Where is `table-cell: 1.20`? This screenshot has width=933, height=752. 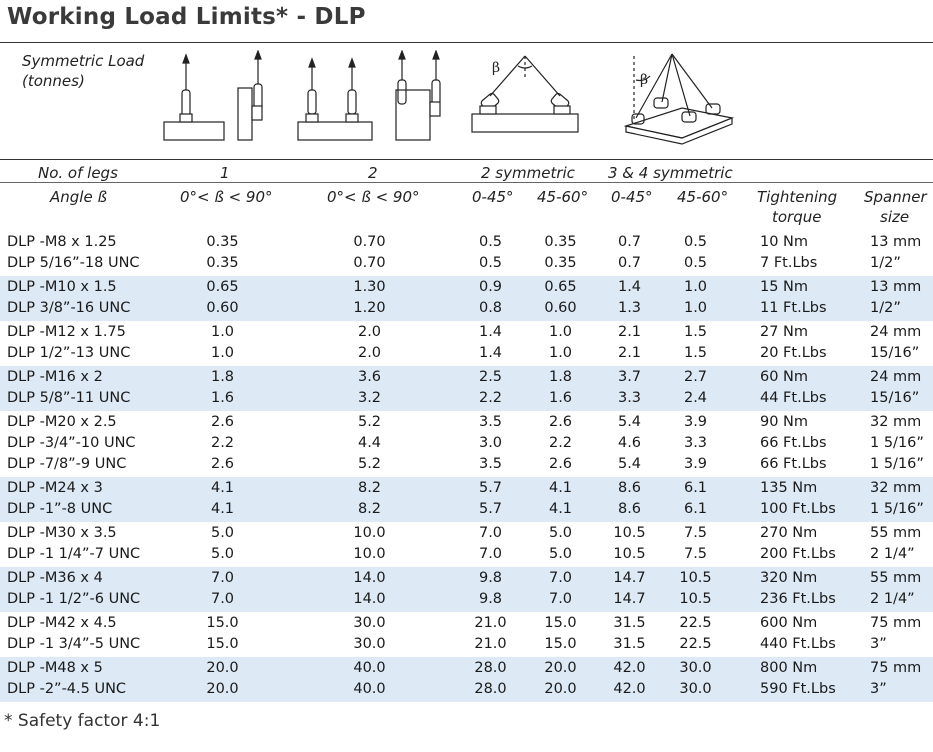 table-cell: 1.20 is located at coordinates (369, 308).